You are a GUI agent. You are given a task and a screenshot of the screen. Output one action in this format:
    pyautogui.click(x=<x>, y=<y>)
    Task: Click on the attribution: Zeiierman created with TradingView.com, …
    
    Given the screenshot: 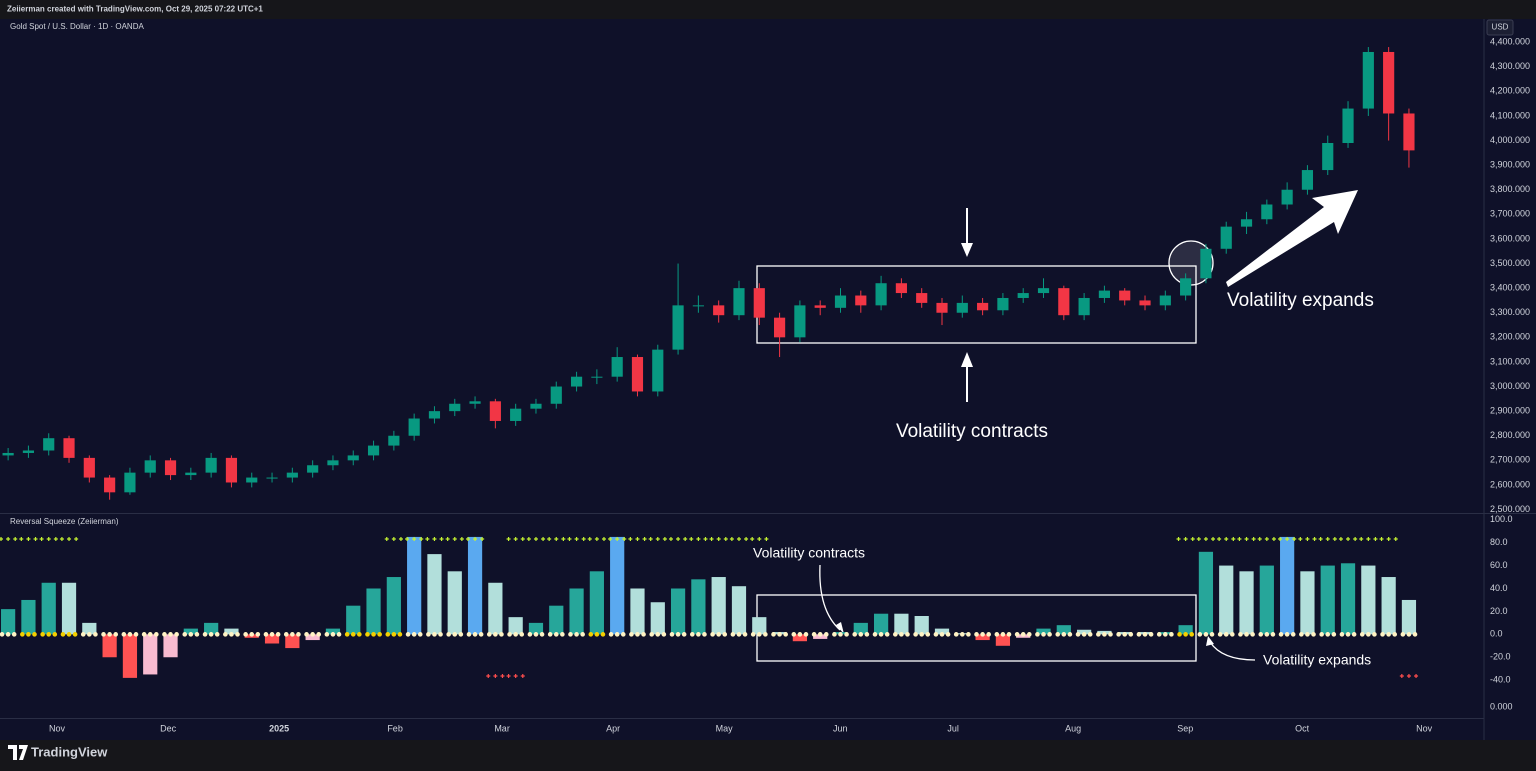 What is the action you would take?
    pyautogui.click(x=135, y=9)
    